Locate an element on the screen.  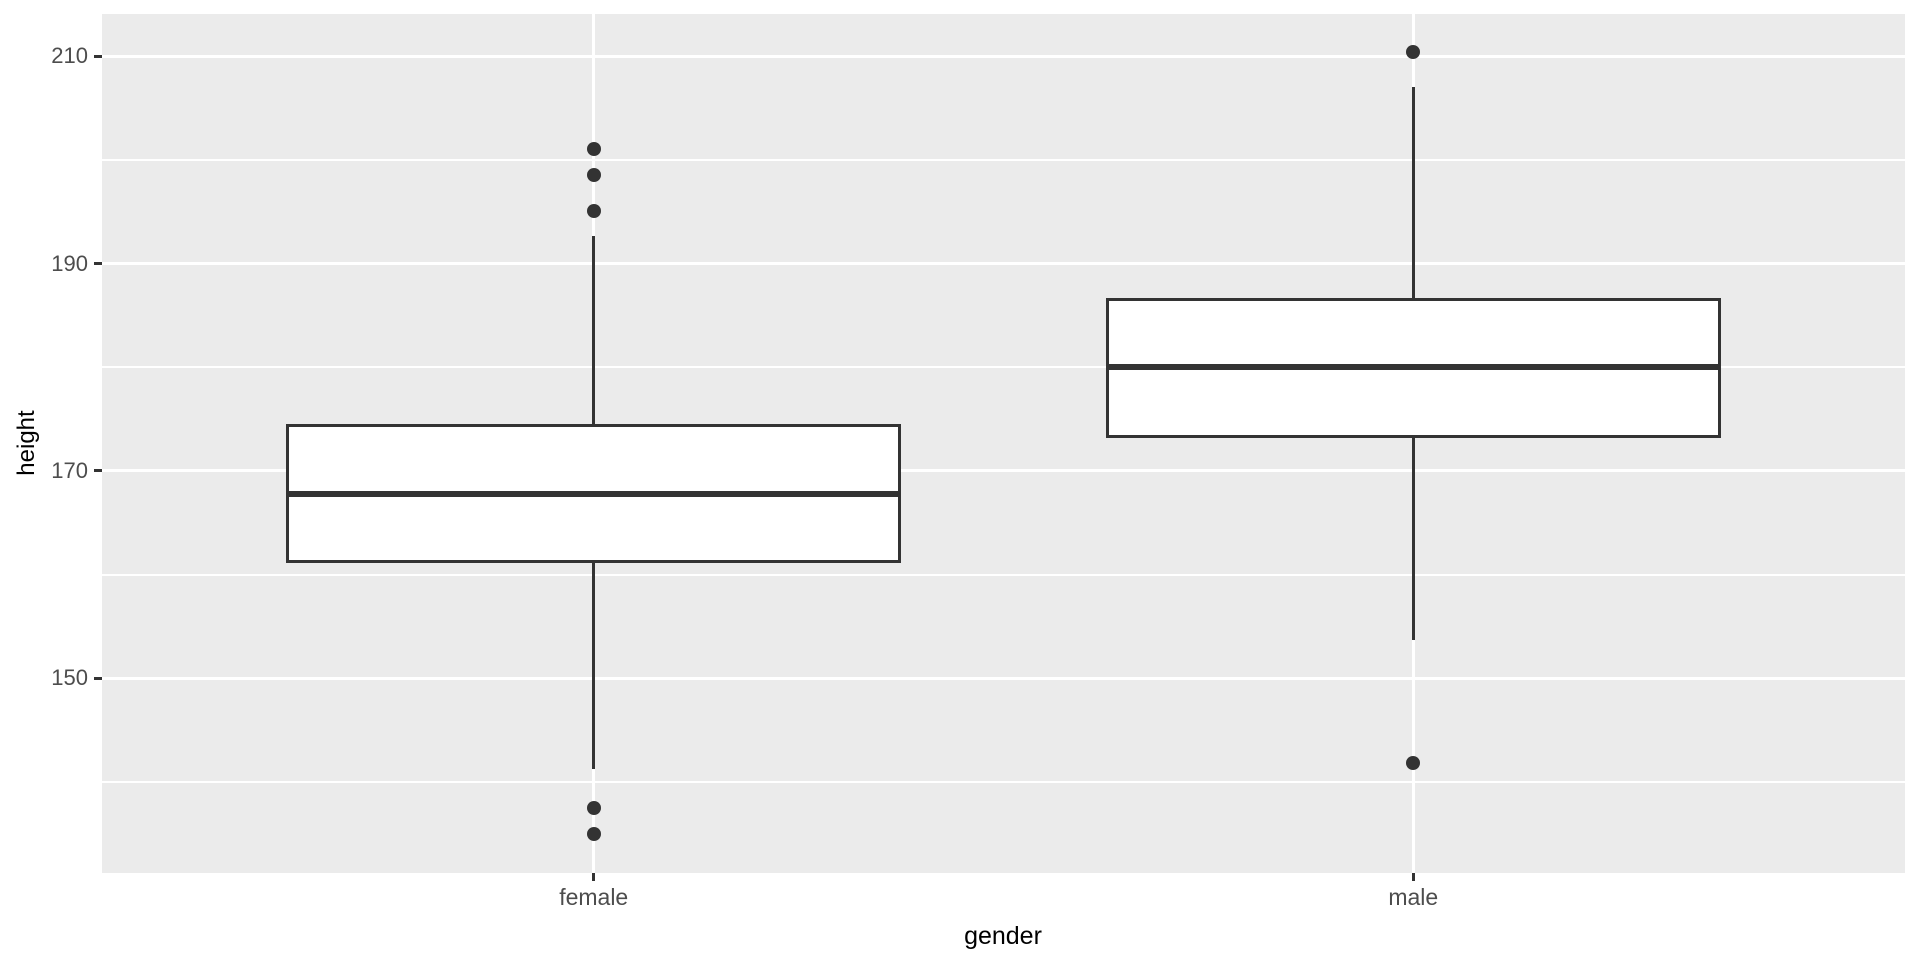
x-tick-label: female is located at coordinates (594, 897).